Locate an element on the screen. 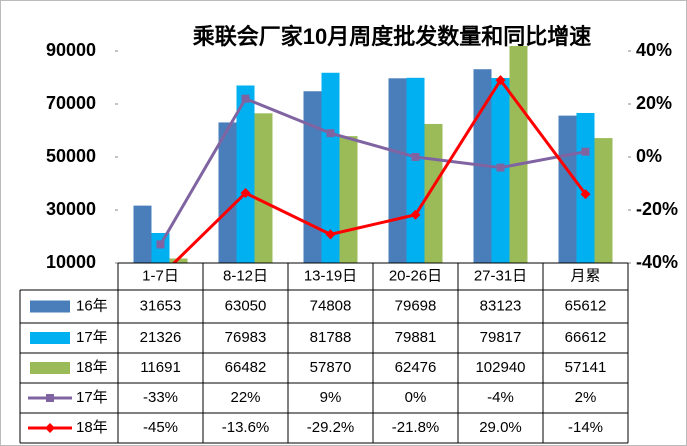 The image size is (687, 446). y-tick-label: 10000 is located at coordinates (71, 262).